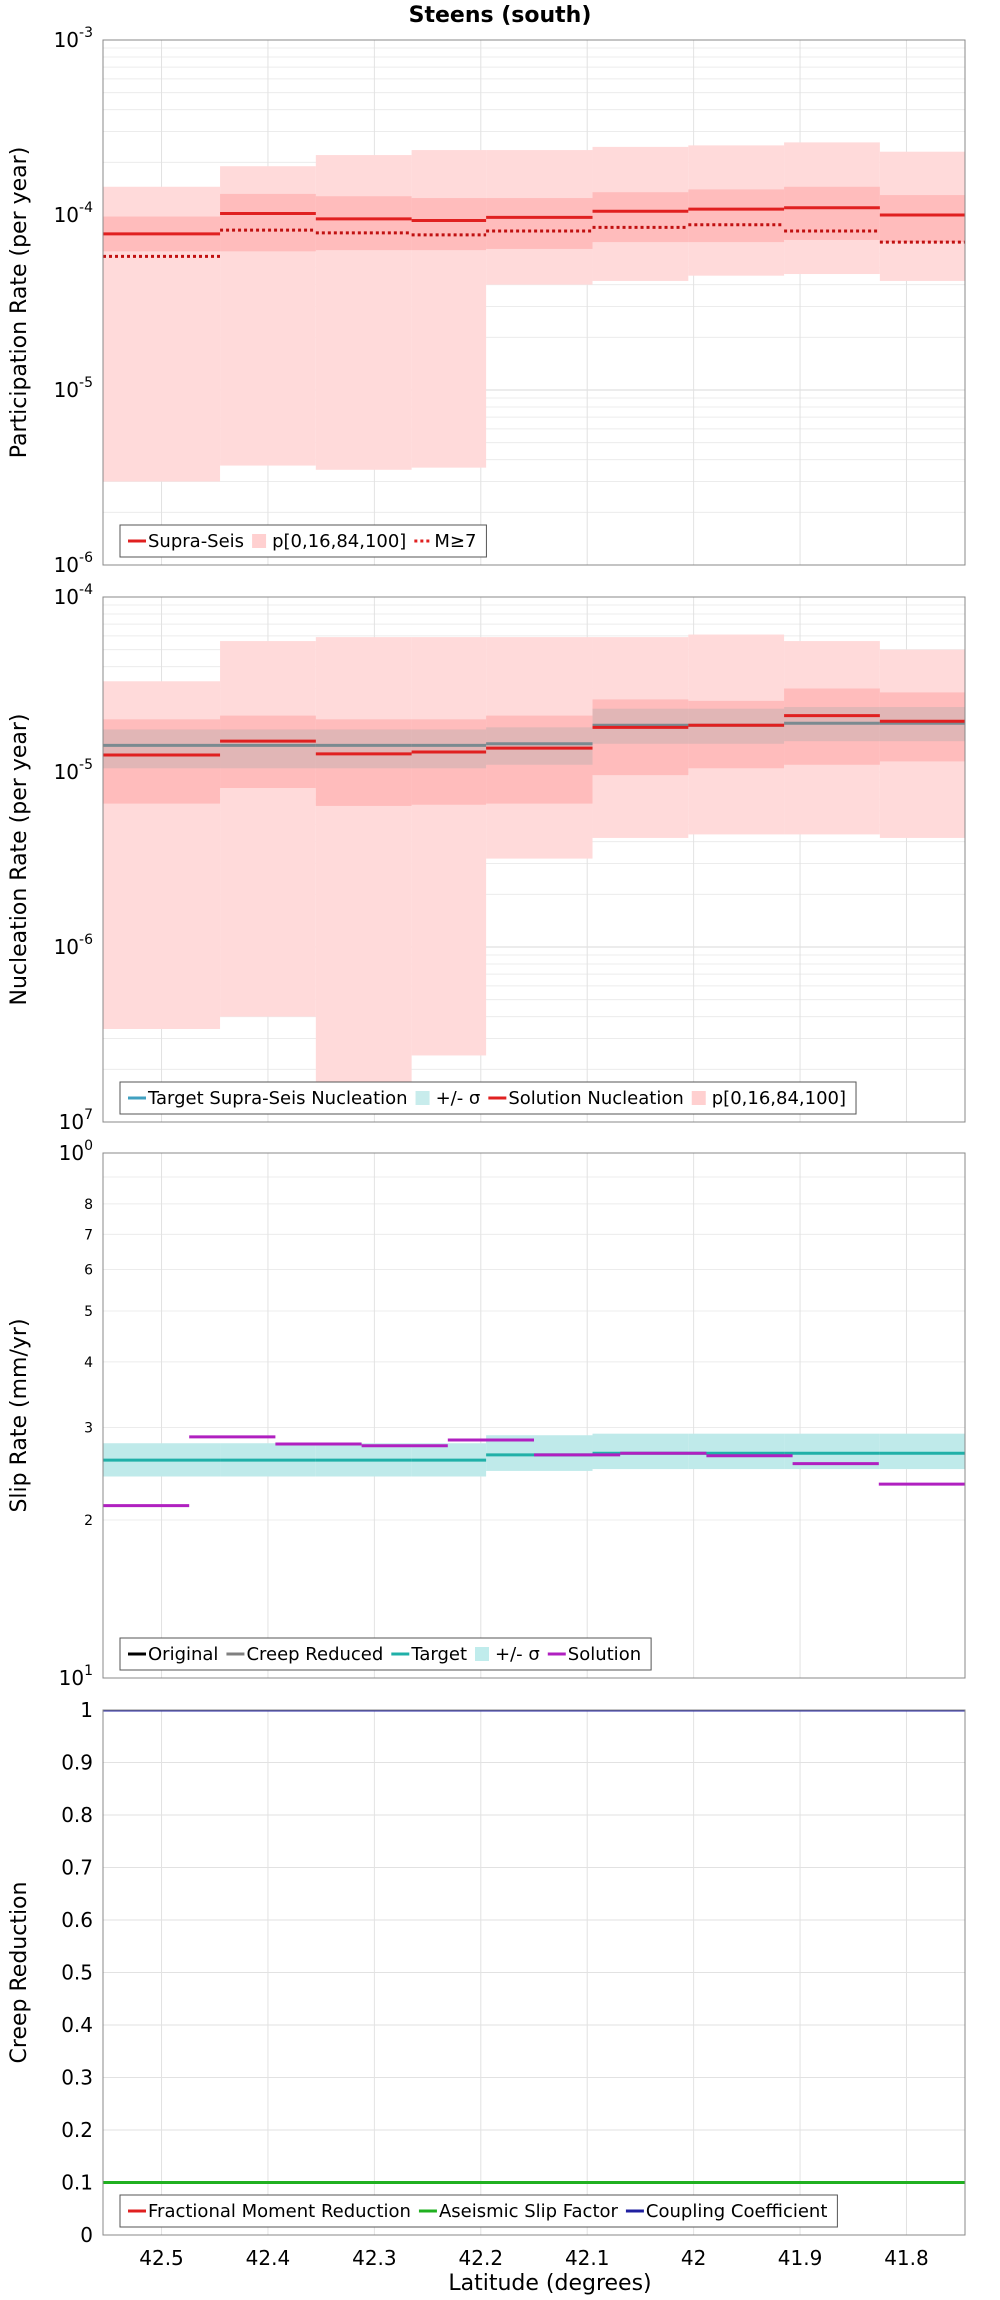  What do you see at coordinates (19, 860) in the screenshot?
I see `y-axis-label: Nucleation Rate (per year)` at bounding box center [19, 860].